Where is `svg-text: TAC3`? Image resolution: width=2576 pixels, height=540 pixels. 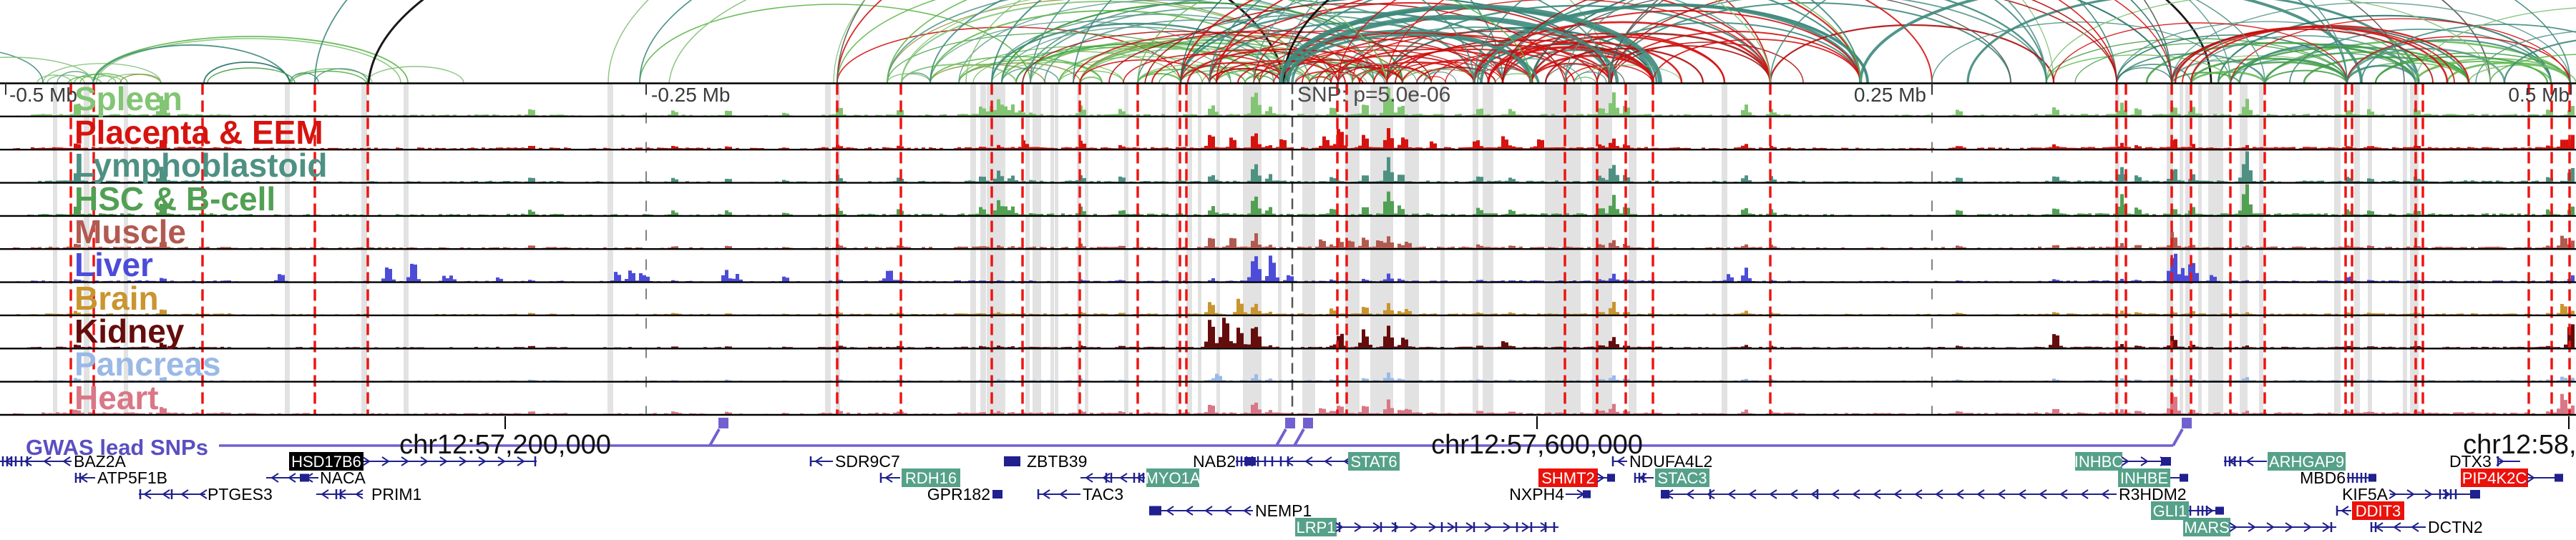
svg-text: TAC3 is located at coordinates (1103, 494).